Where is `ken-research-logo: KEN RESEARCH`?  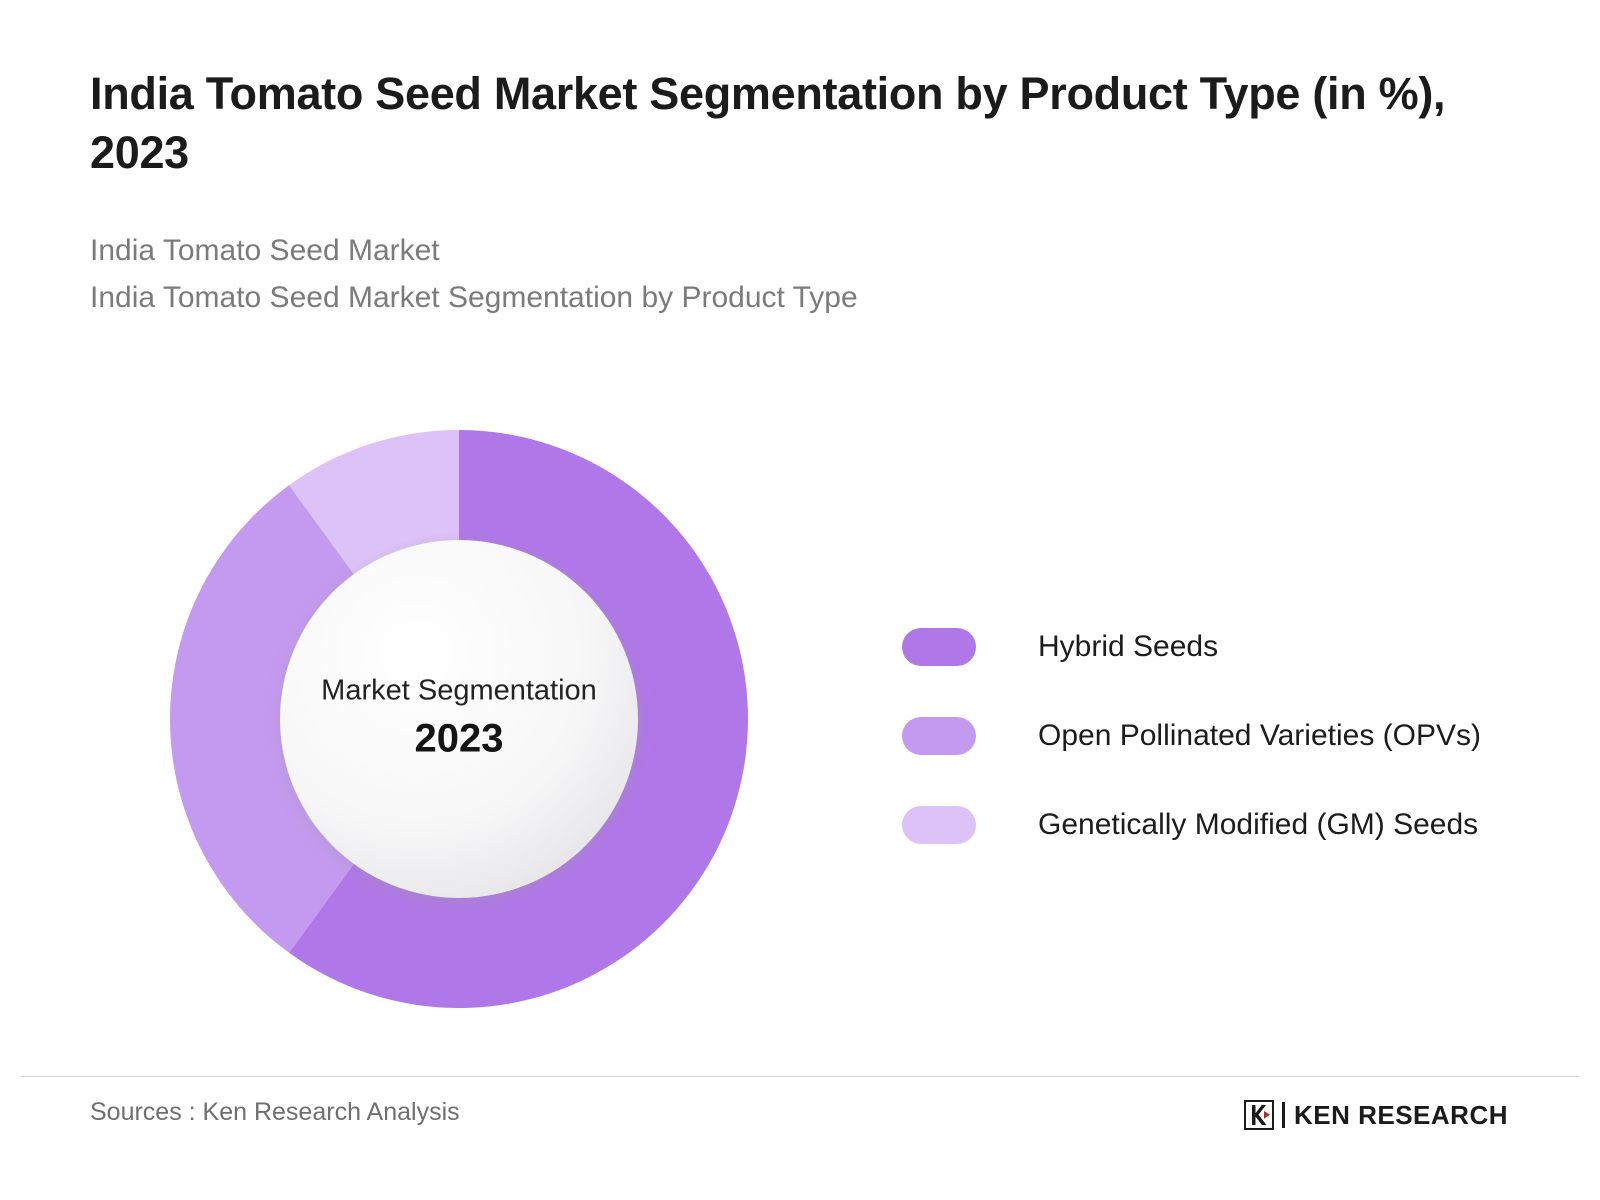 ken-research-logo: KEN RESEARCH is located at coordinates (1375, 1115).